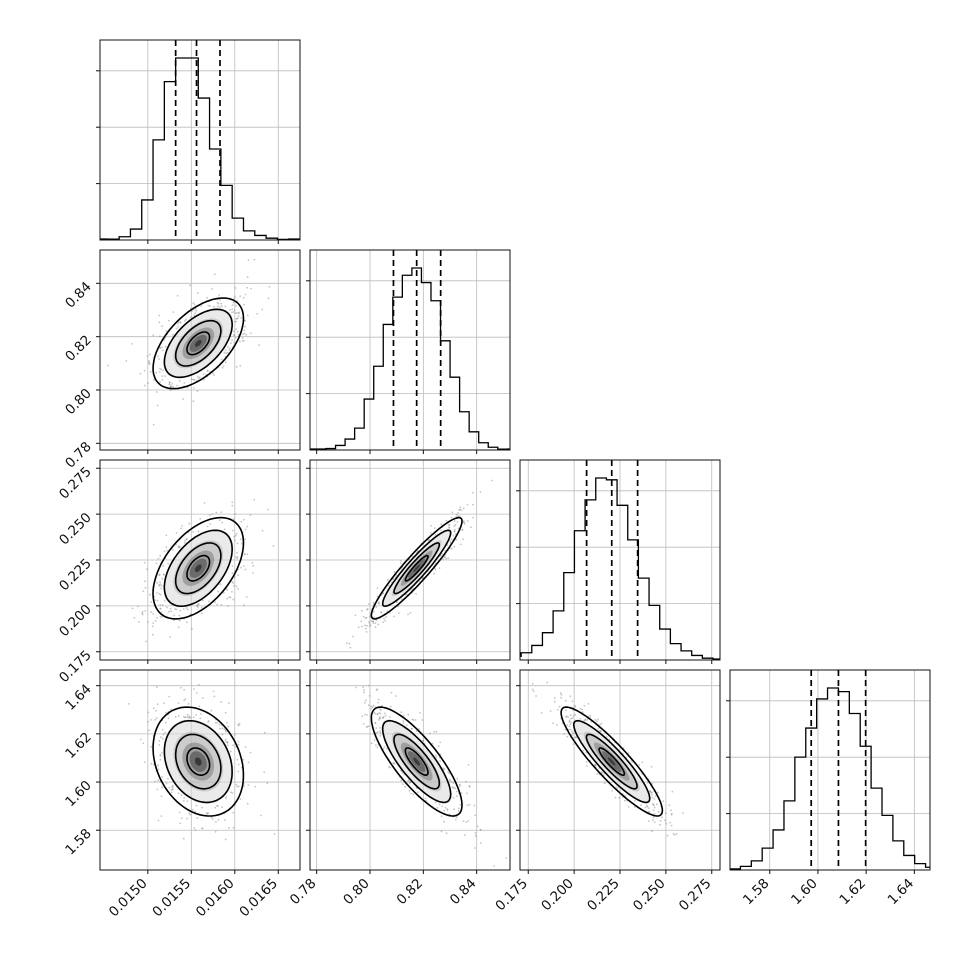 This screenshot has height=970, width=970. What do you see at coordinates (75, 666) in the screenshot?
I see `y-tick-label: 0.175` at bounding box center [75, 666].